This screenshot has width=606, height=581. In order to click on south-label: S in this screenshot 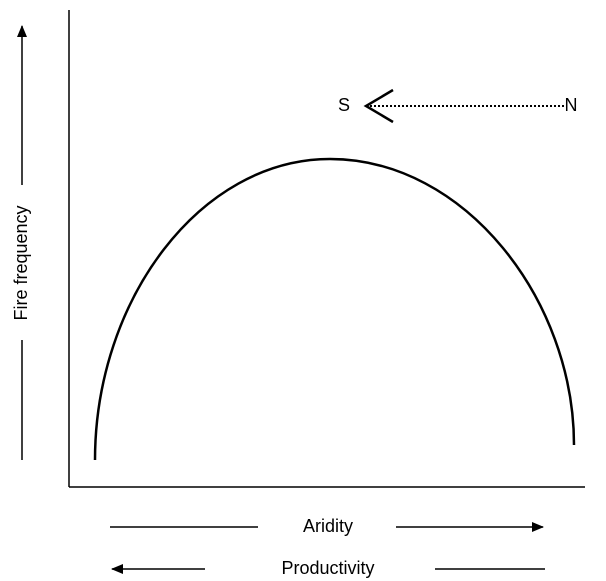, I will do `click(344, 105)`.